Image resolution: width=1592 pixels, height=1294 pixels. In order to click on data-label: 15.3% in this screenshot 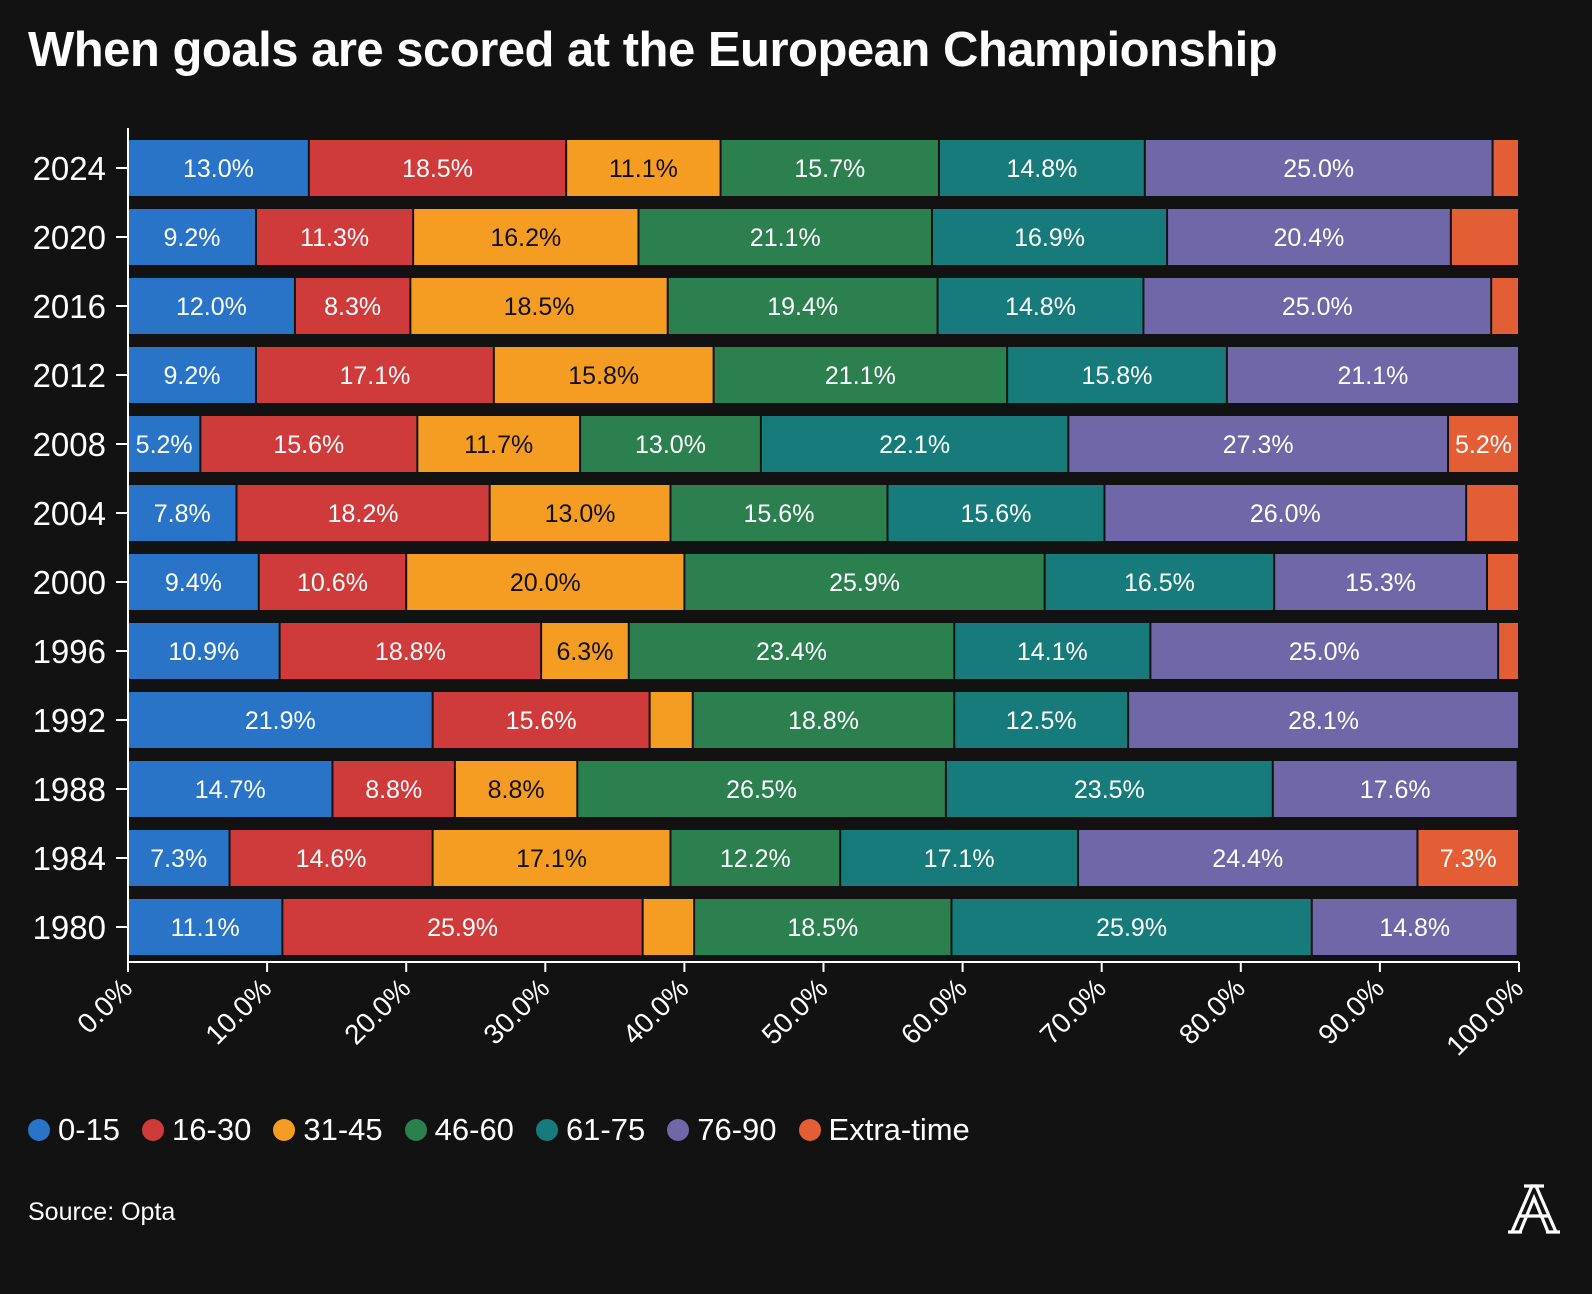, I will do `click(1380, 583)`.